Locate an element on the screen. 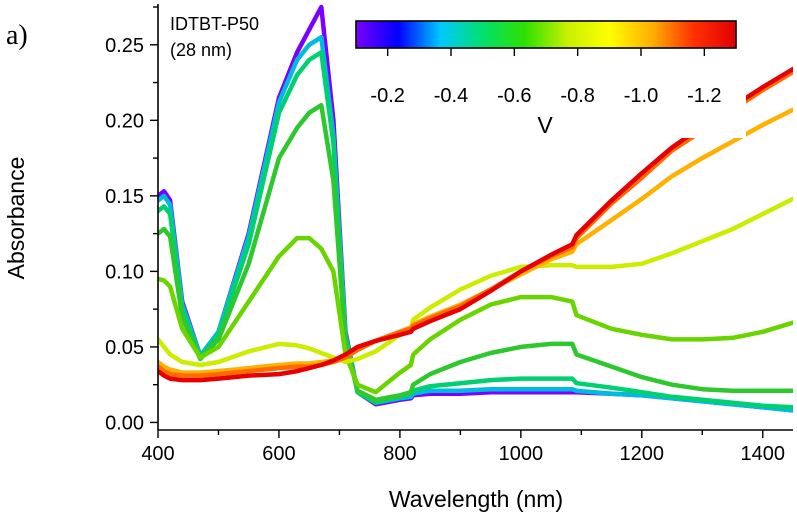 The width and height of the screenshot is (797, 523). x-tick-label: 1200 is located at coordinates (642, 454).